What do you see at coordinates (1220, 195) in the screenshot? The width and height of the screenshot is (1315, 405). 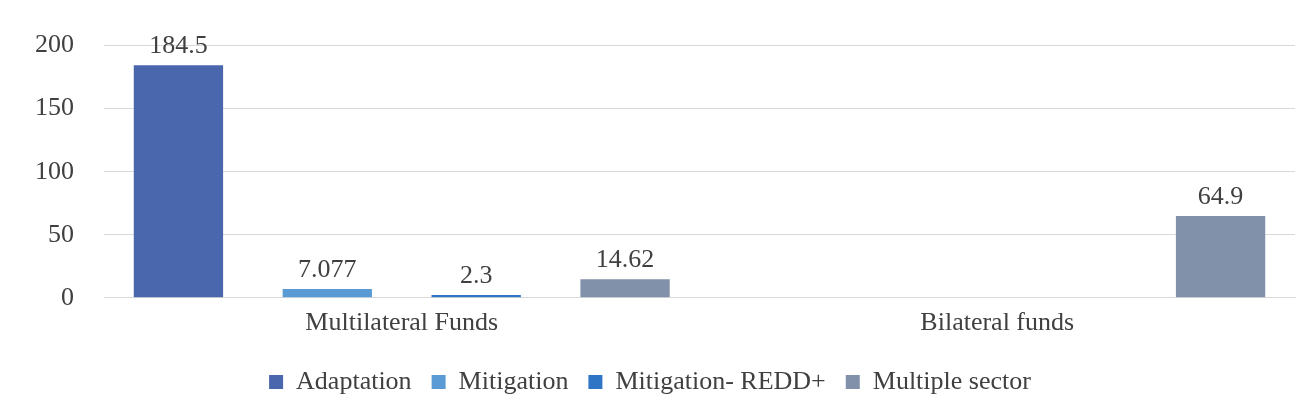 I see `data-label: 64.9` at bounding box center [1220, 195].